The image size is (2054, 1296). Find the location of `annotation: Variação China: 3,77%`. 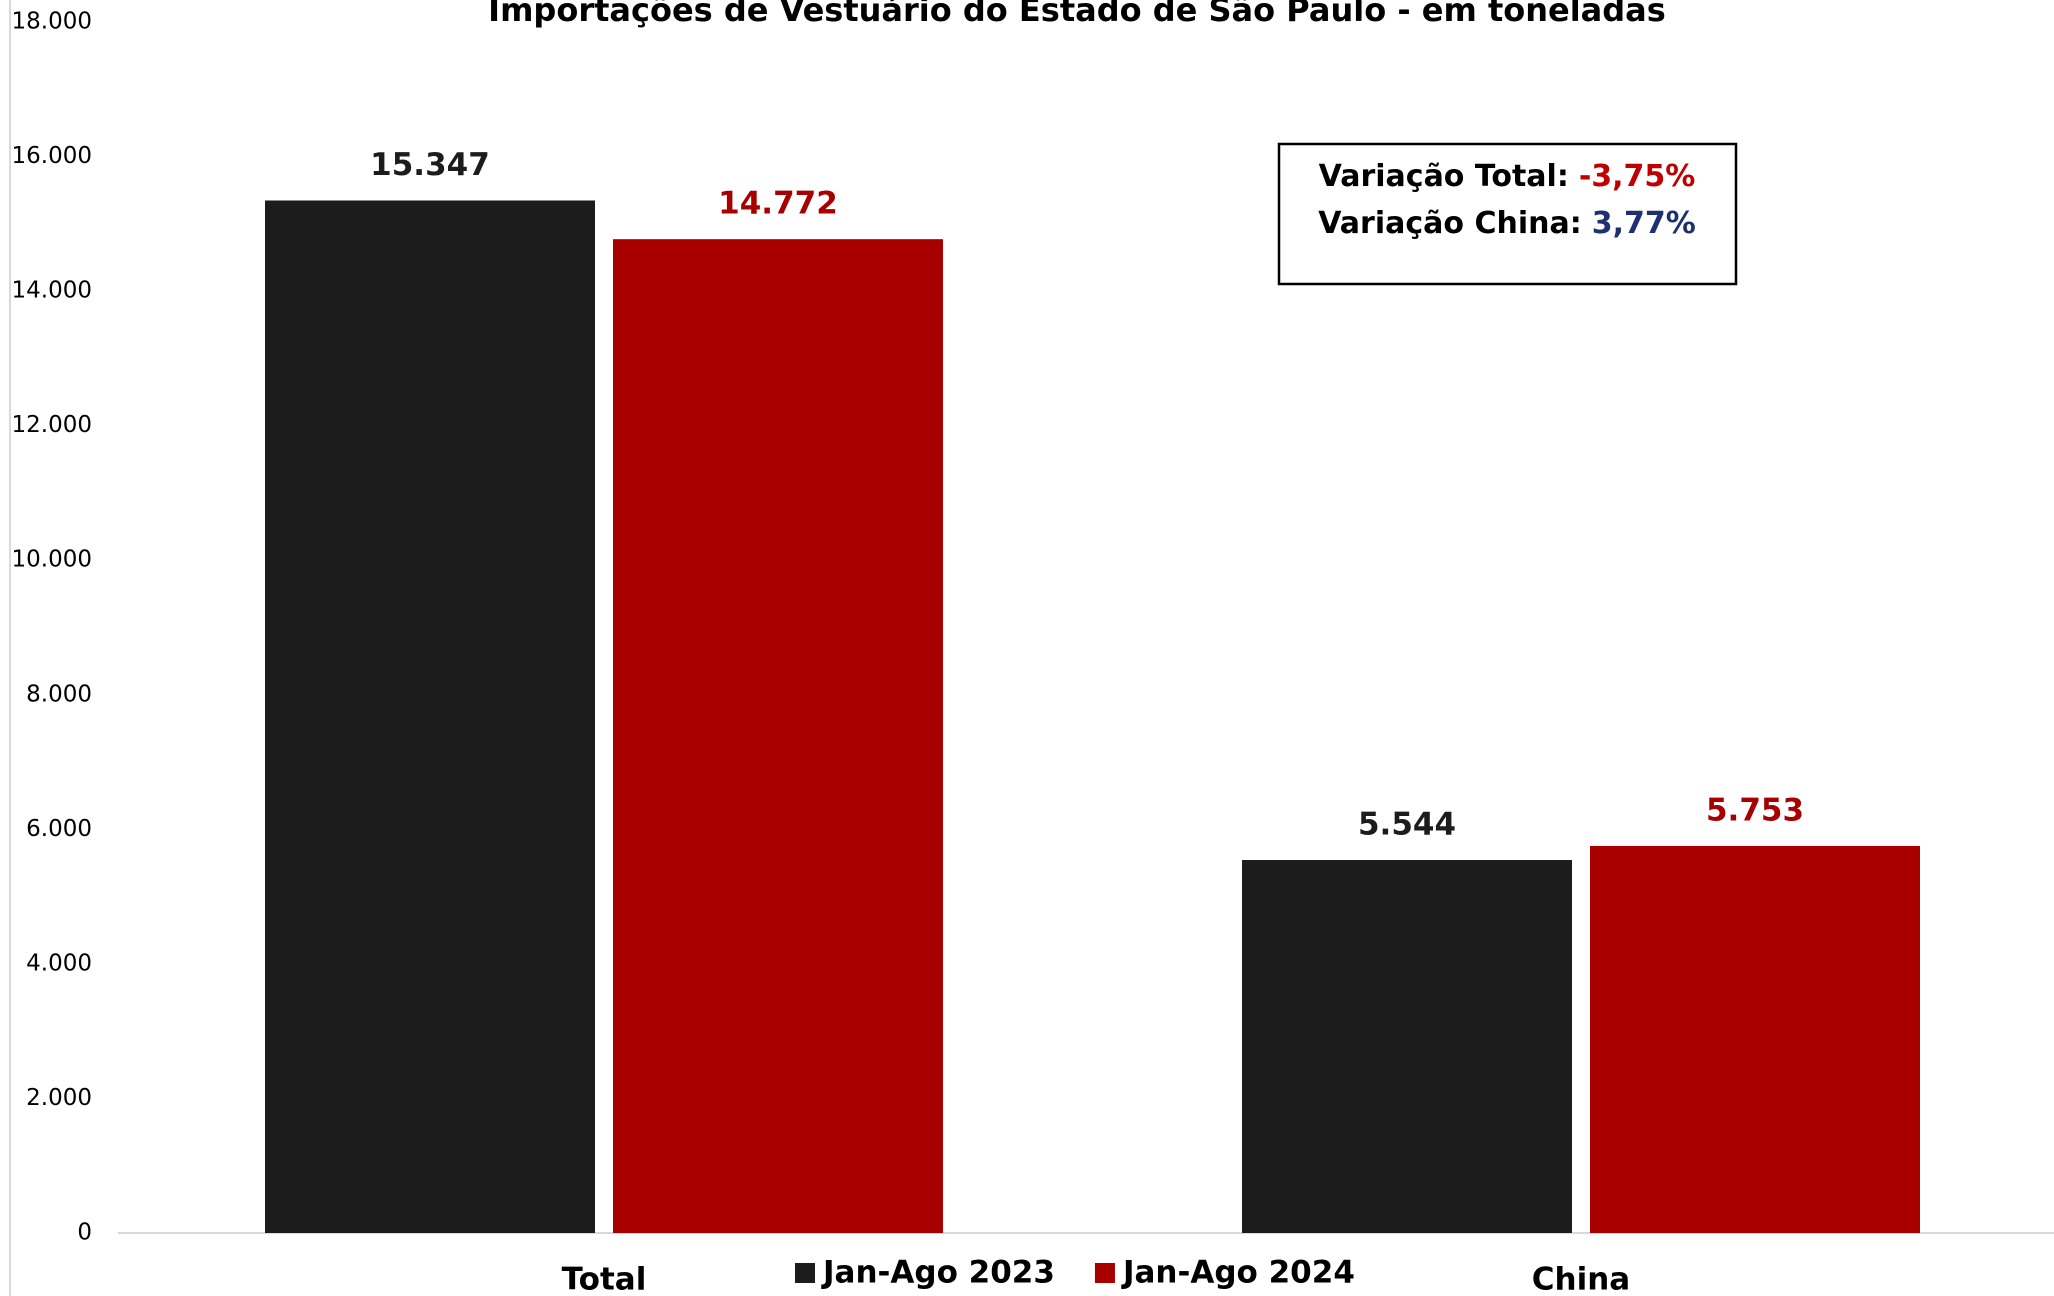

annotation: Variação China: 3,77% is located at coordinates (1507, 223).